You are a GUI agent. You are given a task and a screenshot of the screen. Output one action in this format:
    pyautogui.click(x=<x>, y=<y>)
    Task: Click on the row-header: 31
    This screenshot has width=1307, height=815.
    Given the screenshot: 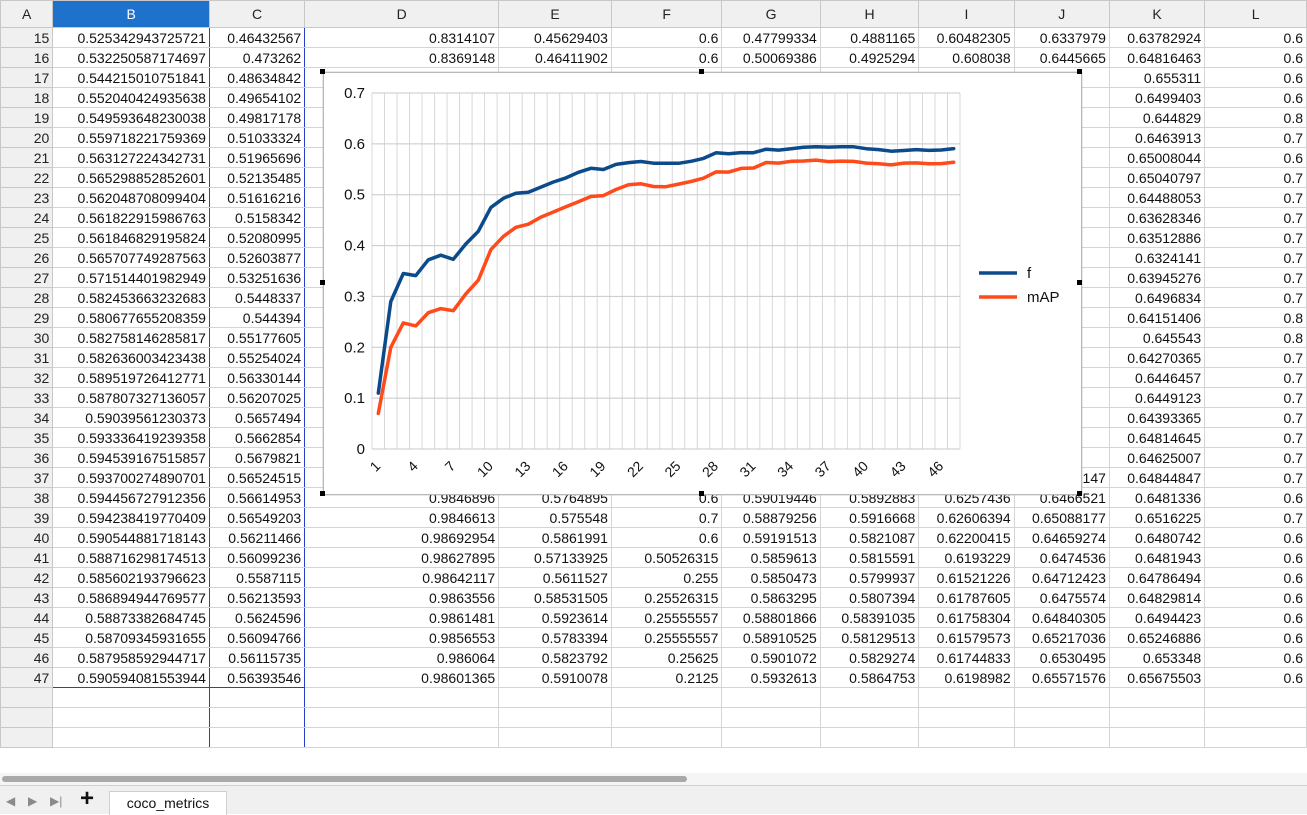 What is the action you would take?
    pyautogui.click(x=27, y=357)
    